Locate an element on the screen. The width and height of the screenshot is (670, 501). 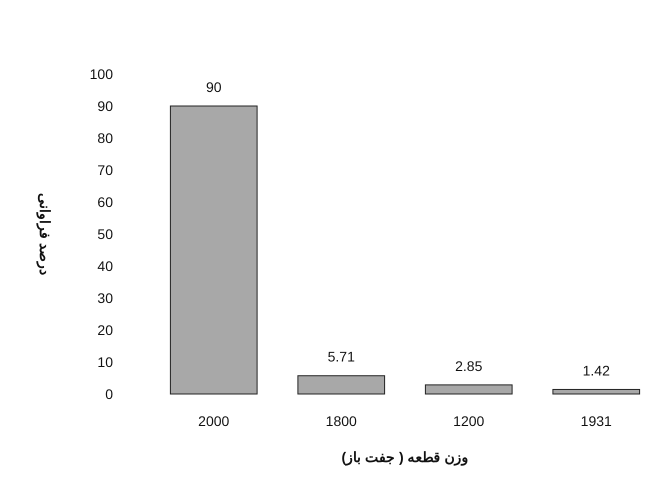
y-tick-label: 40 is located at coordinates (105, 266).